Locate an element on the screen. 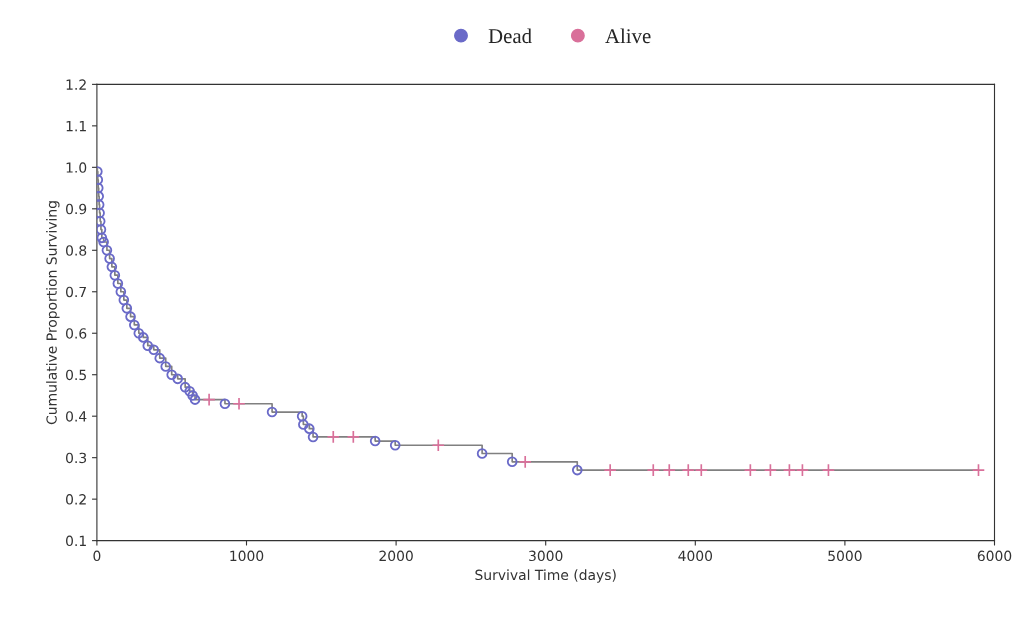  y-tick-label: 1.0 is located at coordinates (76, 167).